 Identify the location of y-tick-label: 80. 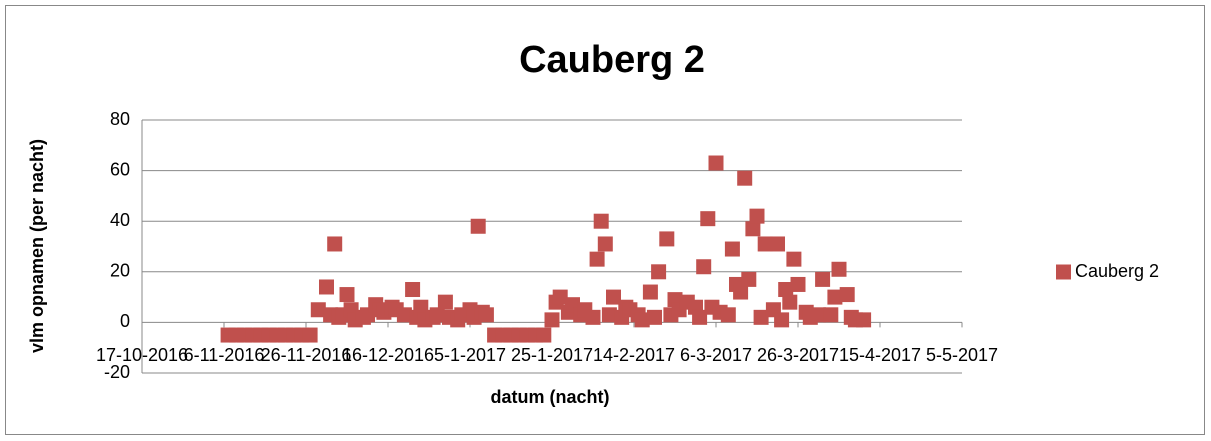
(120, 119).